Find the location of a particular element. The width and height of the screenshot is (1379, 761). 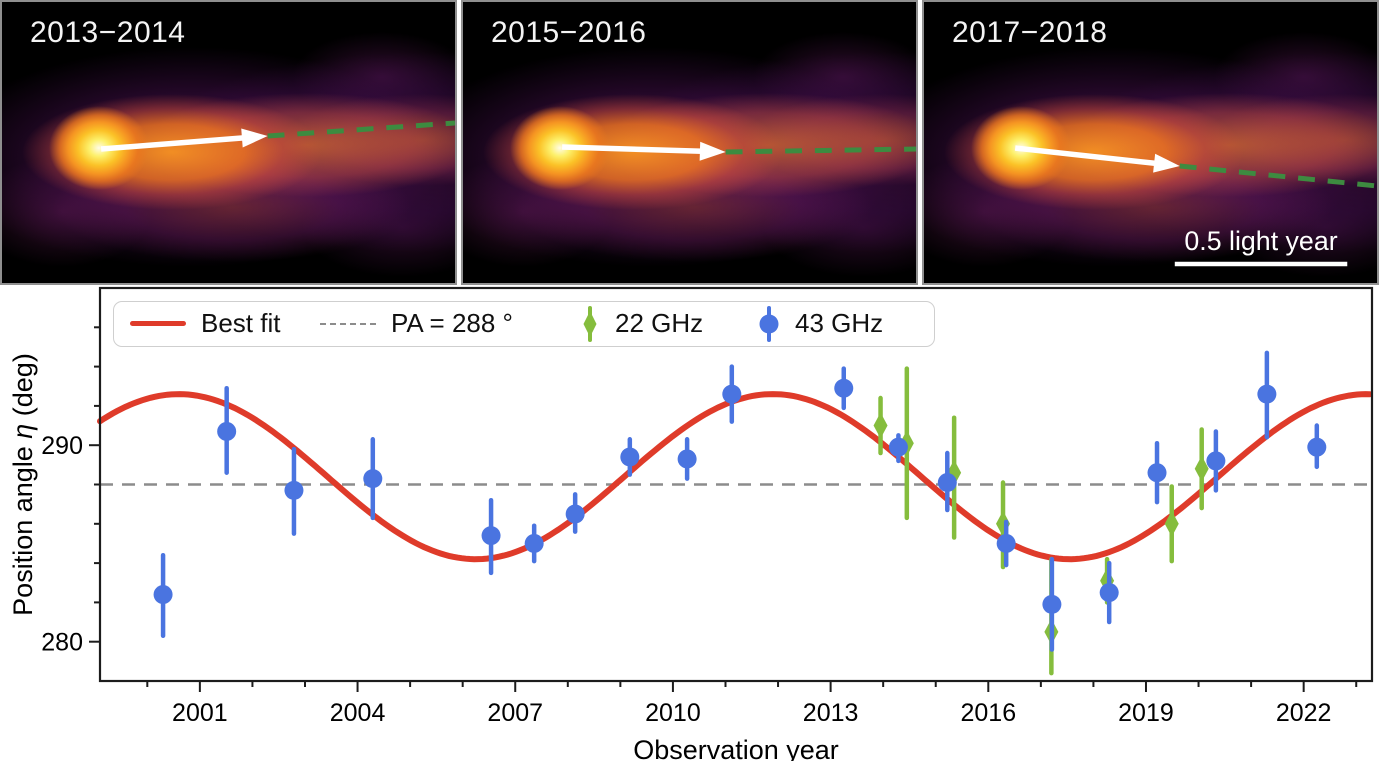

svg-text: 2019 is located at coordinates (1146, 713).